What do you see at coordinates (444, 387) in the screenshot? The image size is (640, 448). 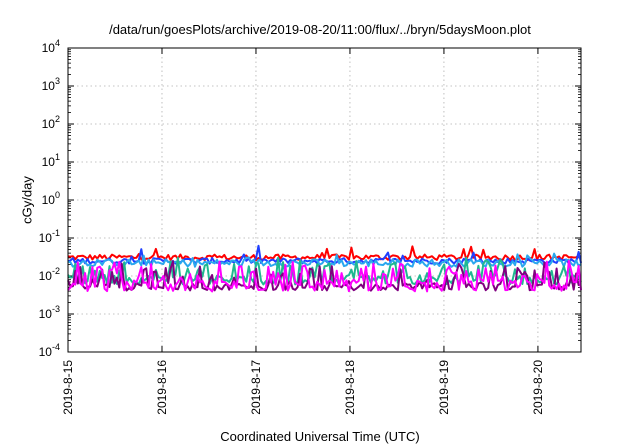 I see `x-tick-label: 2019-8-19` at bounding box center [444, 387].